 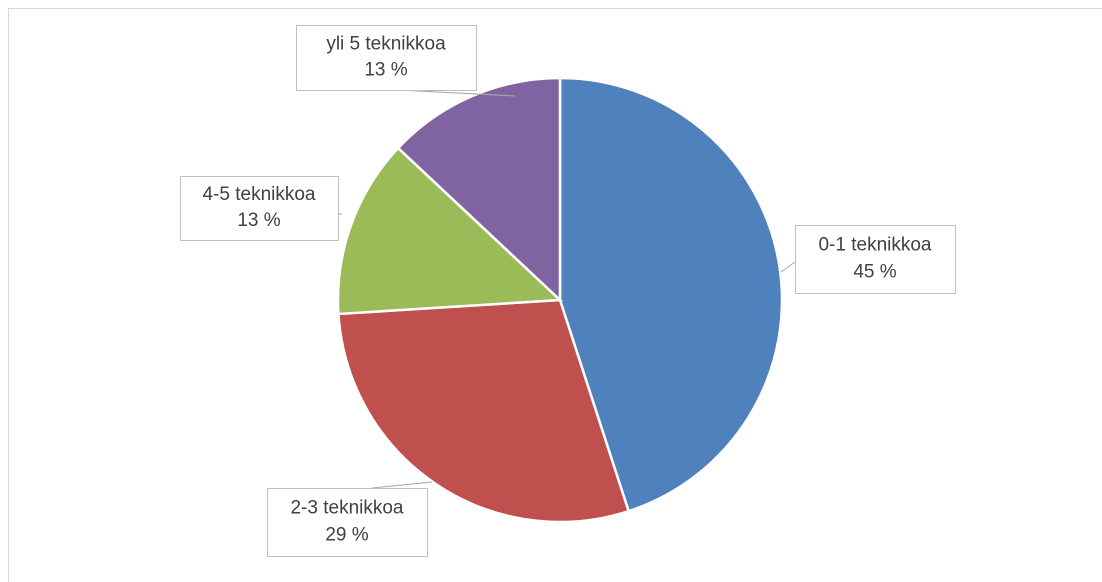 I want to click on value-label: 45 %, so click(x=874, y=272).